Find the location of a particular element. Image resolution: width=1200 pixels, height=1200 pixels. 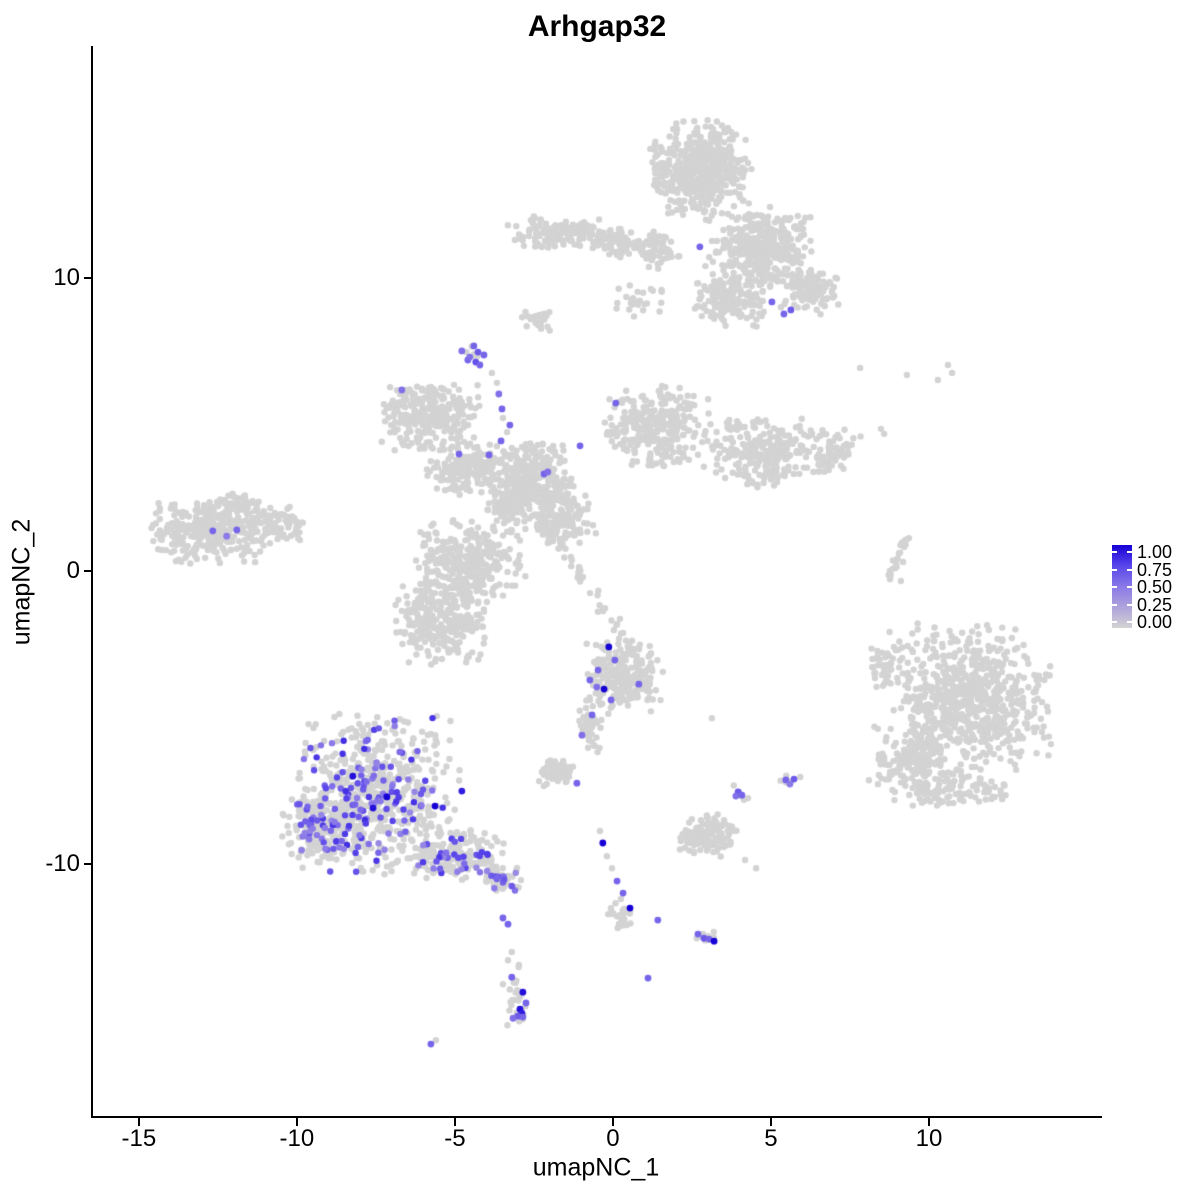

legend-label: 0.75 is located at coordinates (1155, 569).